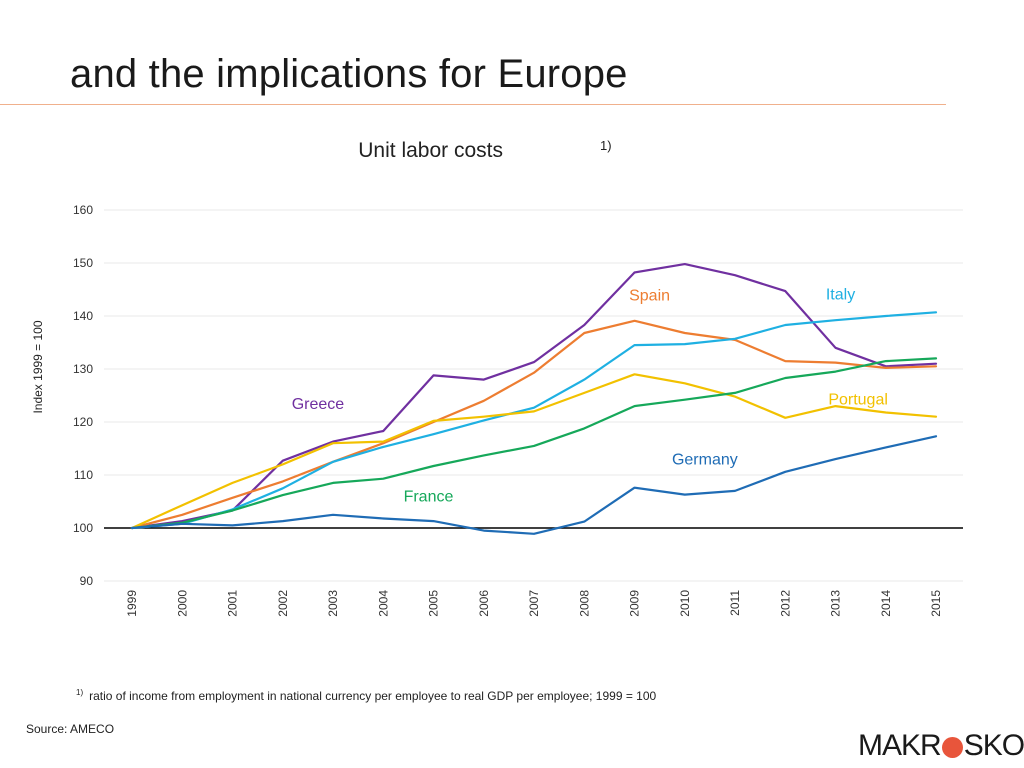 This screenshot has height=768, width=1024. What do you see at coordinates (434, 603) in the screenshot?
I see `x-tick-label-2005: 2005` at bounding box center [434, 603].